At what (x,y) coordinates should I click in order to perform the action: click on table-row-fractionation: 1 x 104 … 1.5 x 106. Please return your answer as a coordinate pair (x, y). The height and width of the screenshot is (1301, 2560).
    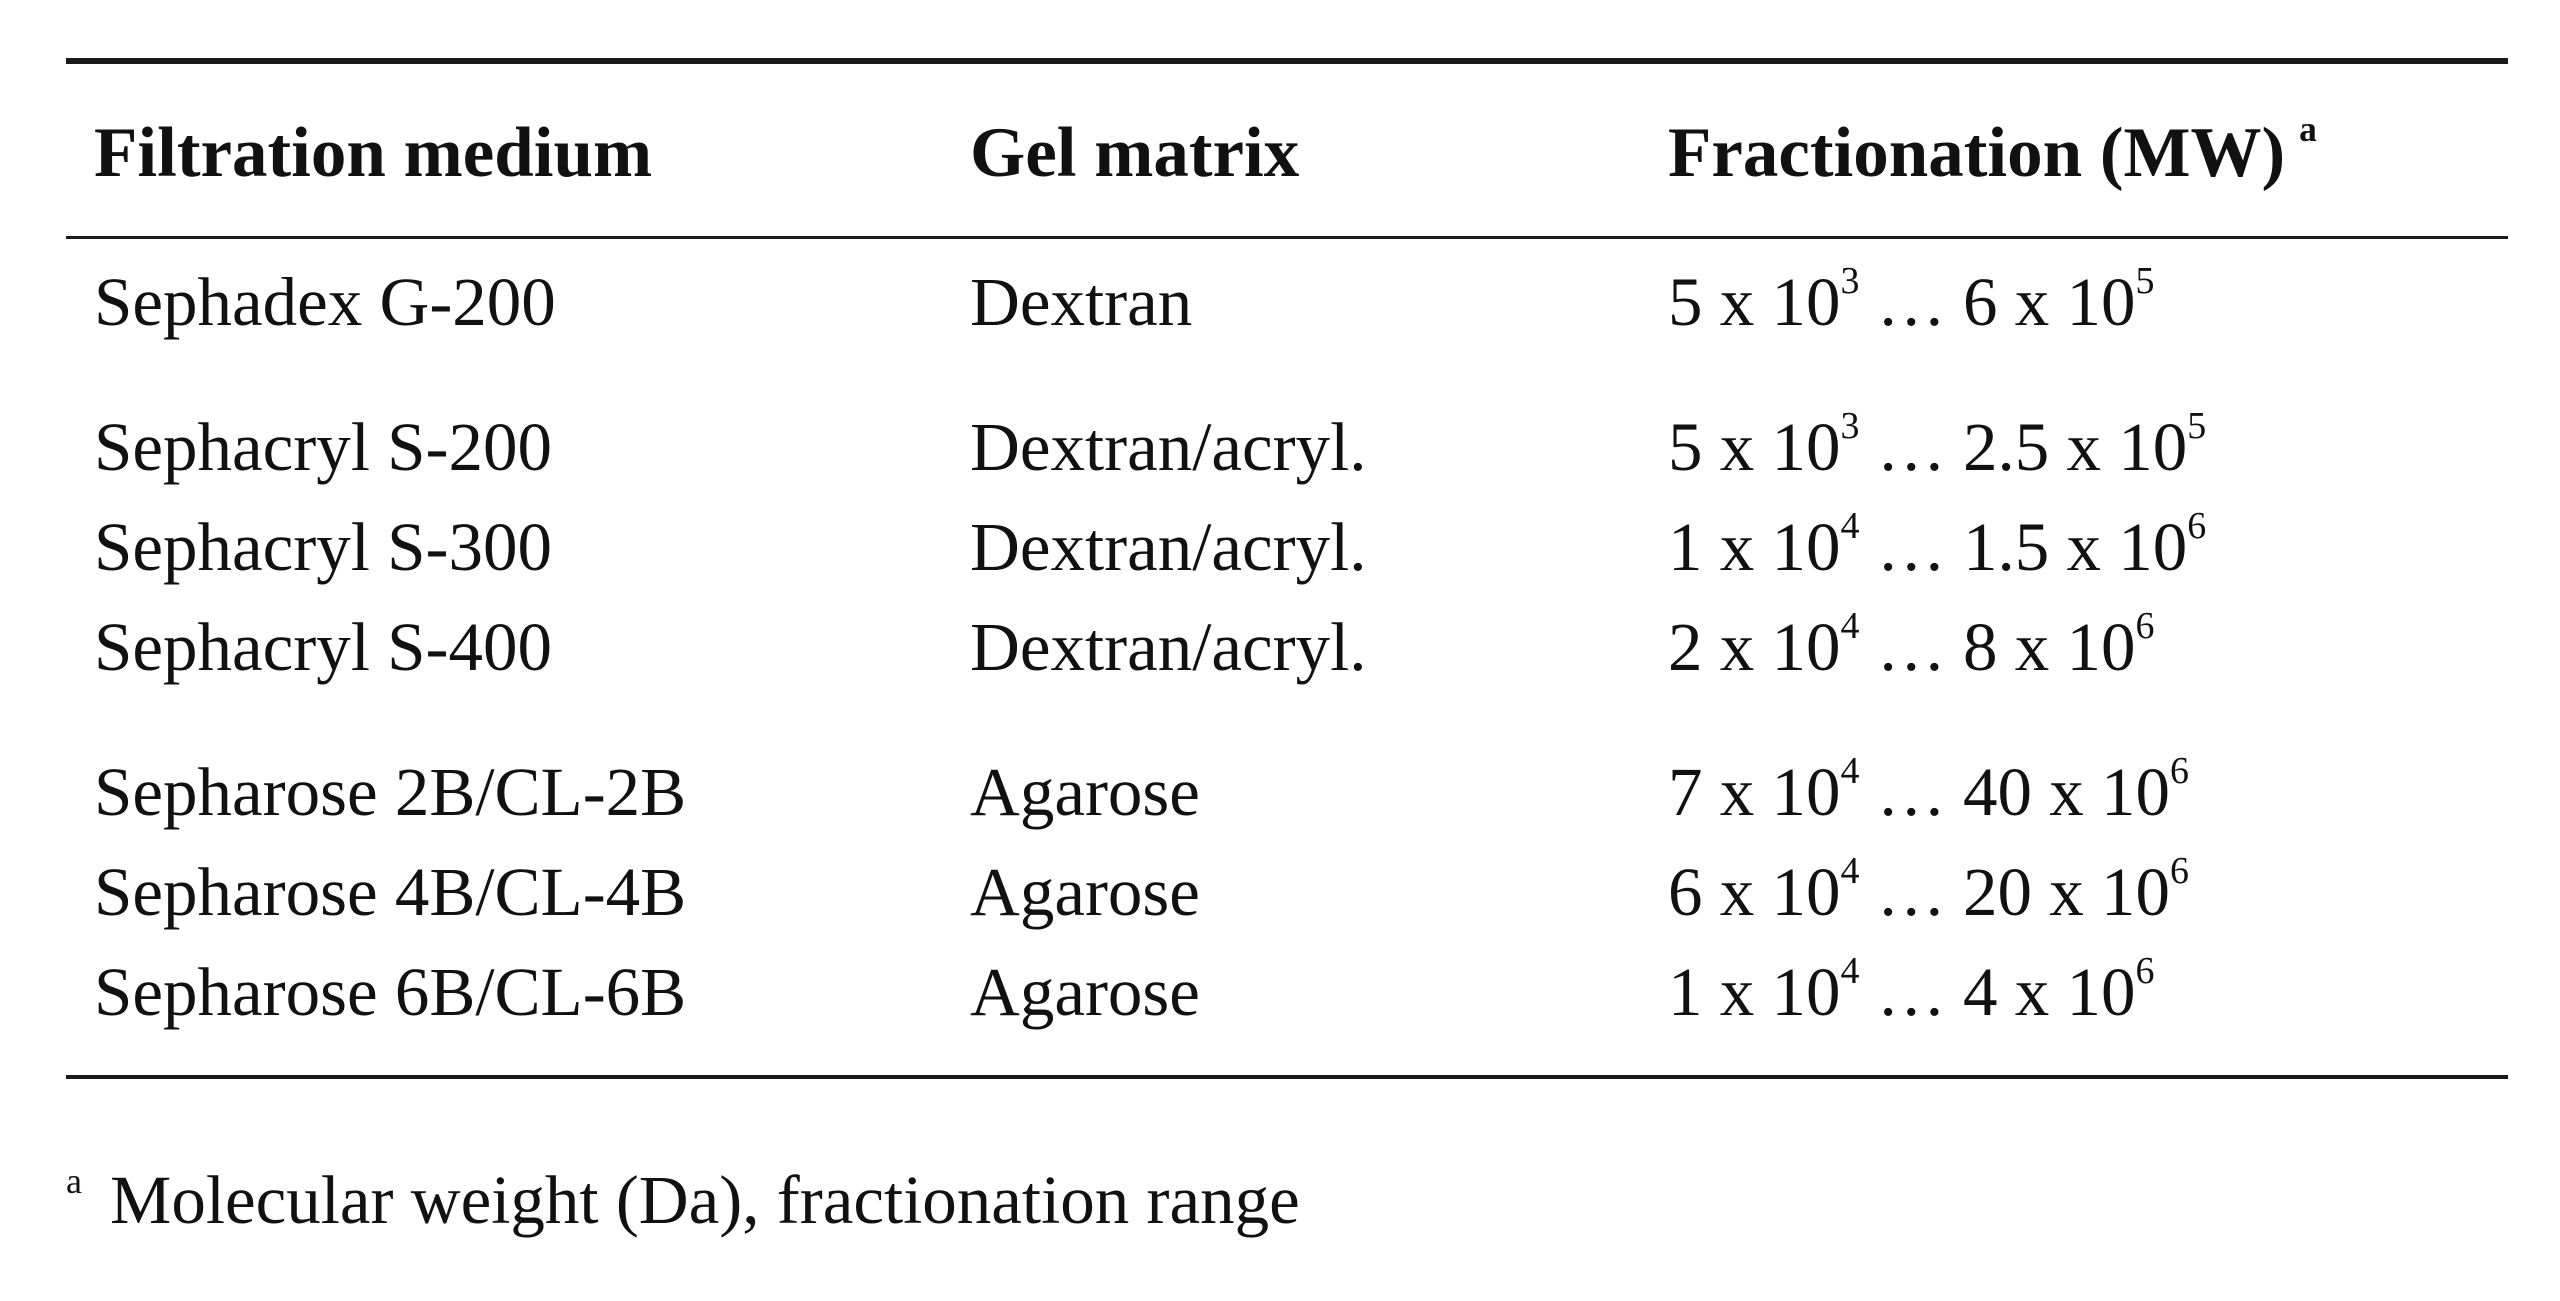
    Looking at the image, I should click on (1937, 544).